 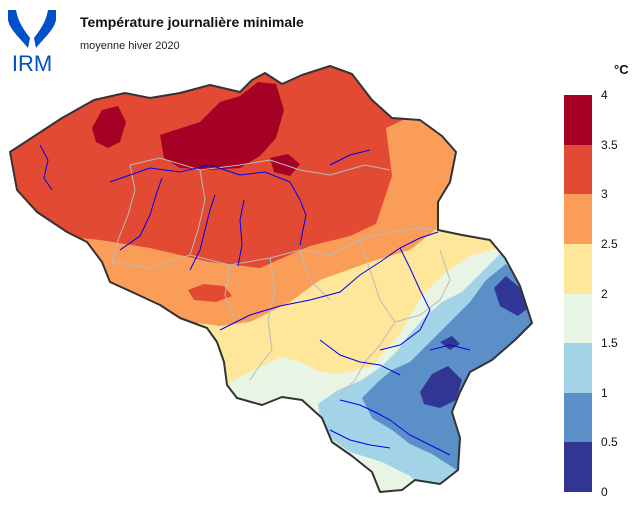 I want to click on zone-3-to-3.5-south-spot, so click(x=210, y=293).